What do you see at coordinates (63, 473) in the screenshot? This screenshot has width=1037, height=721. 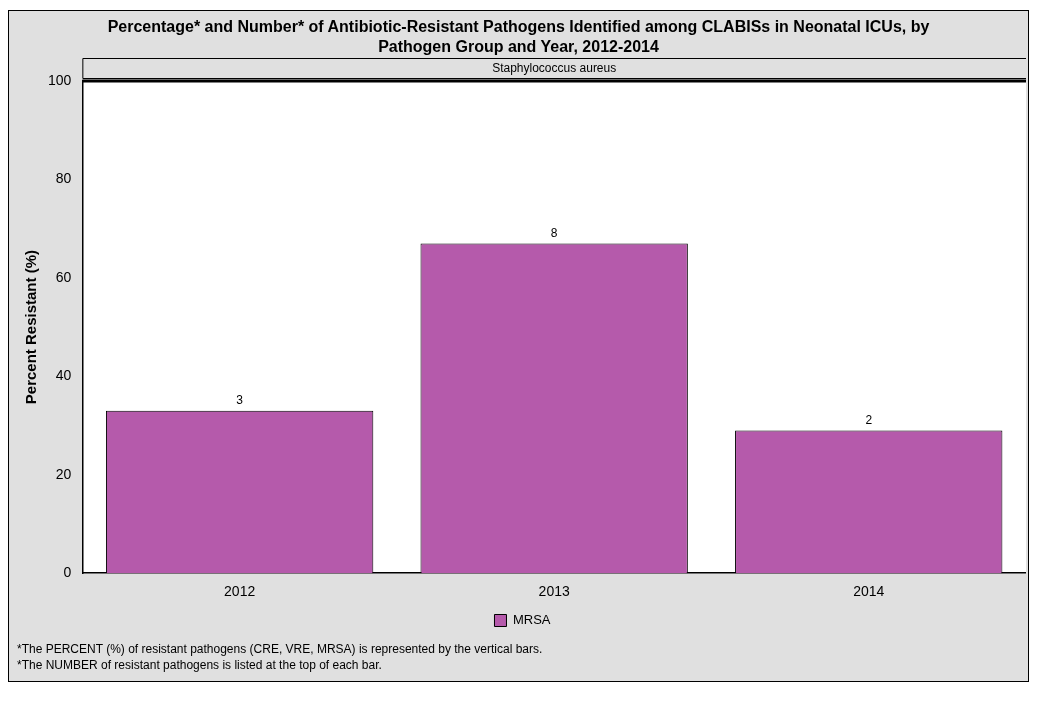 I see `y-tick-label: 20` at bounding box center [63, 473].